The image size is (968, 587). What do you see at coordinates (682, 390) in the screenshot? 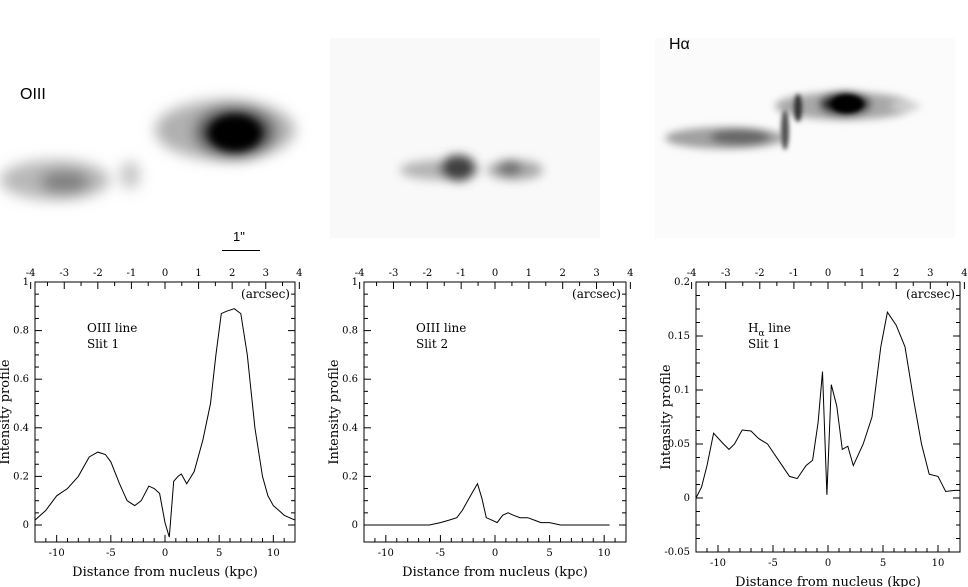
I see `y-tick-label: 0.1` at bounding box center [682, 390].